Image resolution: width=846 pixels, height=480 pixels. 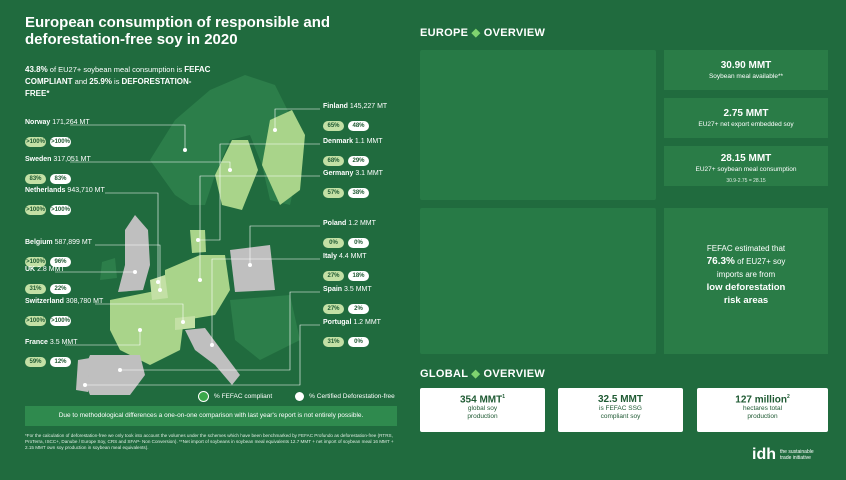 What do you see at coordinates (71, 122) in the screenshot?
I see `country-volume: 171,264 MT` at bounding box center [71, 122].